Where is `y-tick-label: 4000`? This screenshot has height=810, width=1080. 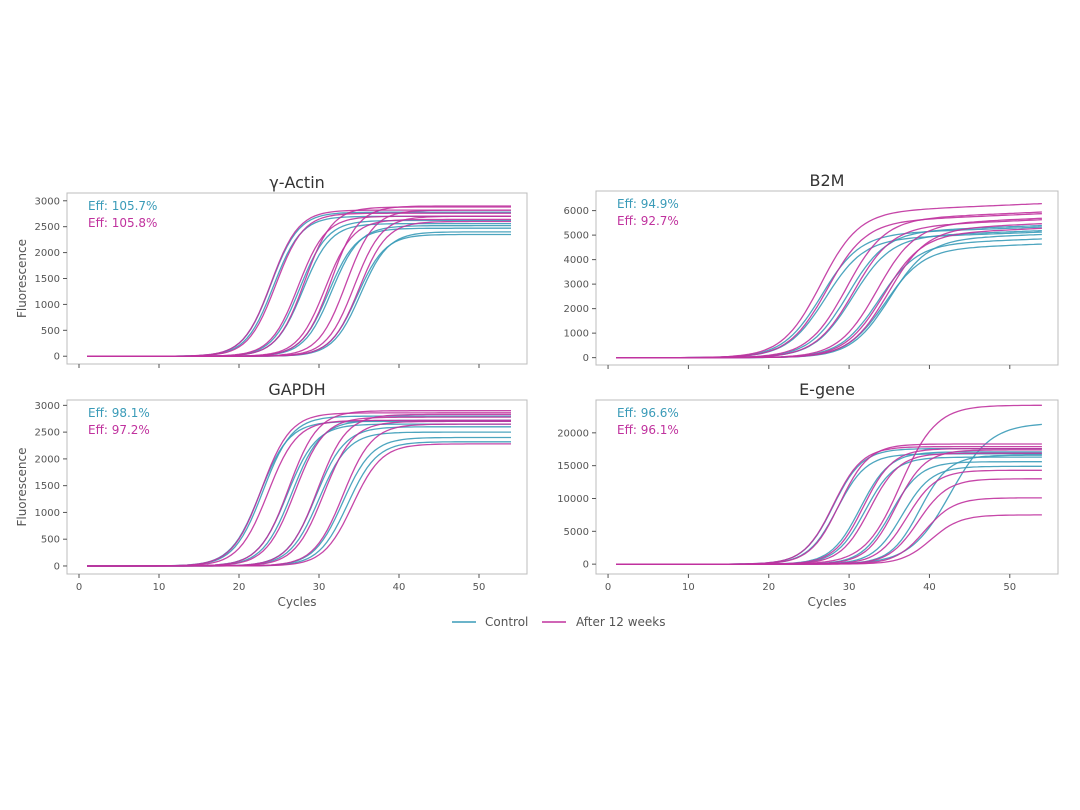 y-tick-label: 4000 is located at coordinates (576, 260).